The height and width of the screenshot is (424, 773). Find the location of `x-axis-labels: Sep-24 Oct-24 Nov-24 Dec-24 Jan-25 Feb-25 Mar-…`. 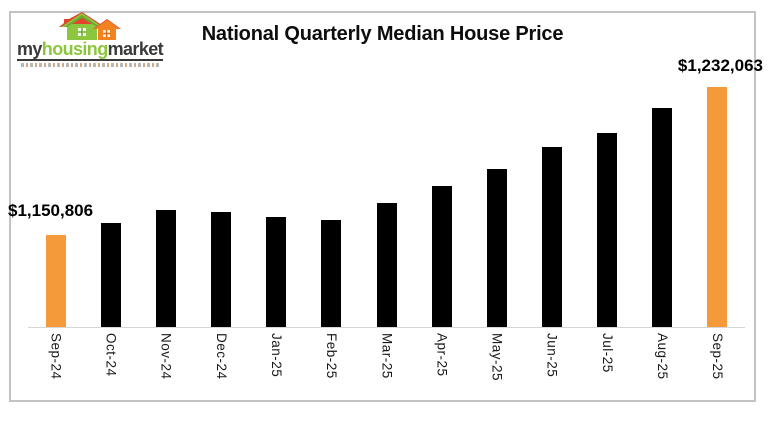

x-axis-labels: Sep-24 Oct-24 Nov-24 Dec-24 Jan-25 Feb-25 Mar-… is located at coordinates (386, 357).